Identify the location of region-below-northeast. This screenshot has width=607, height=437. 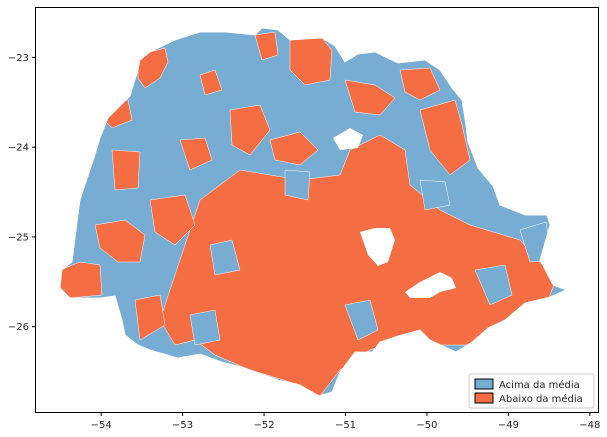
(445, 137).